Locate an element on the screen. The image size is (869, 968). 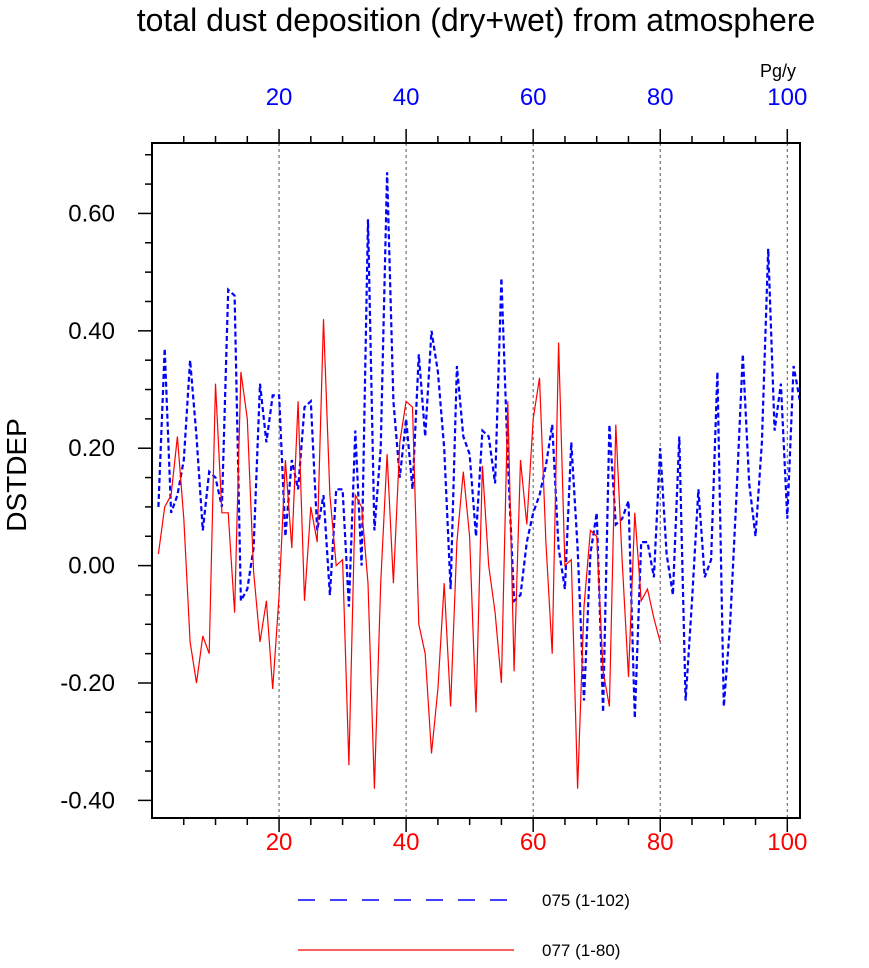
x-tick-label-top: 100 is located at coordinates (787, 97).